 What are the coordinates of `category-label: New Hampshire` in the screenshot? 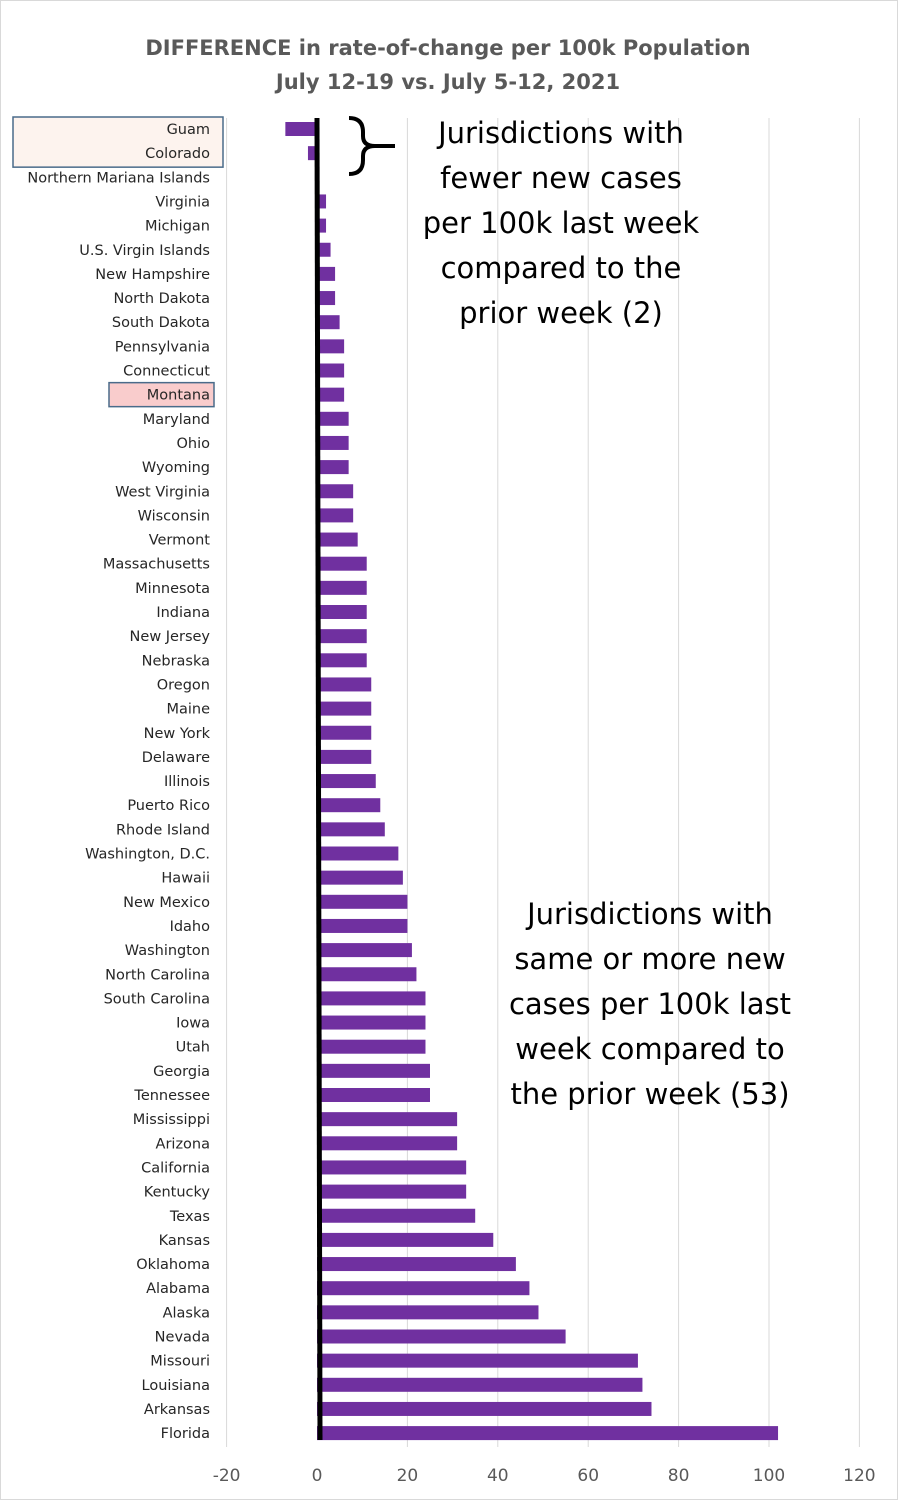 It's located at (152, 275).